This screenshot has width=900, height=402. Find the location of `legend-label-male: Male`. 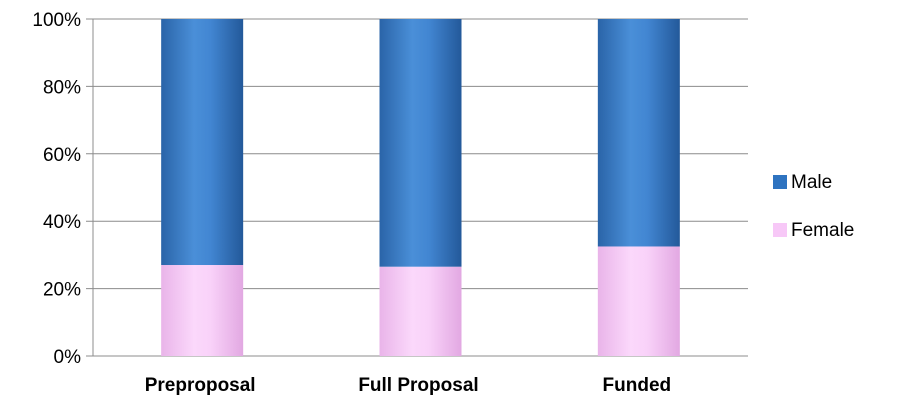

legend-label-male: Male is located at coordinates (811, 182).